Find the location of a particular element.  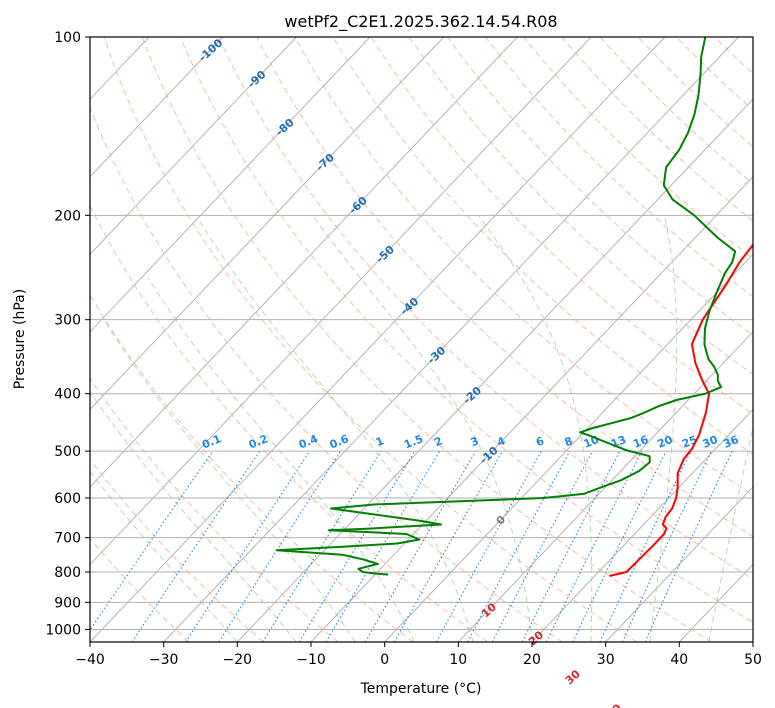

x-tick-label: 0 is located at coordinates (384, 660).